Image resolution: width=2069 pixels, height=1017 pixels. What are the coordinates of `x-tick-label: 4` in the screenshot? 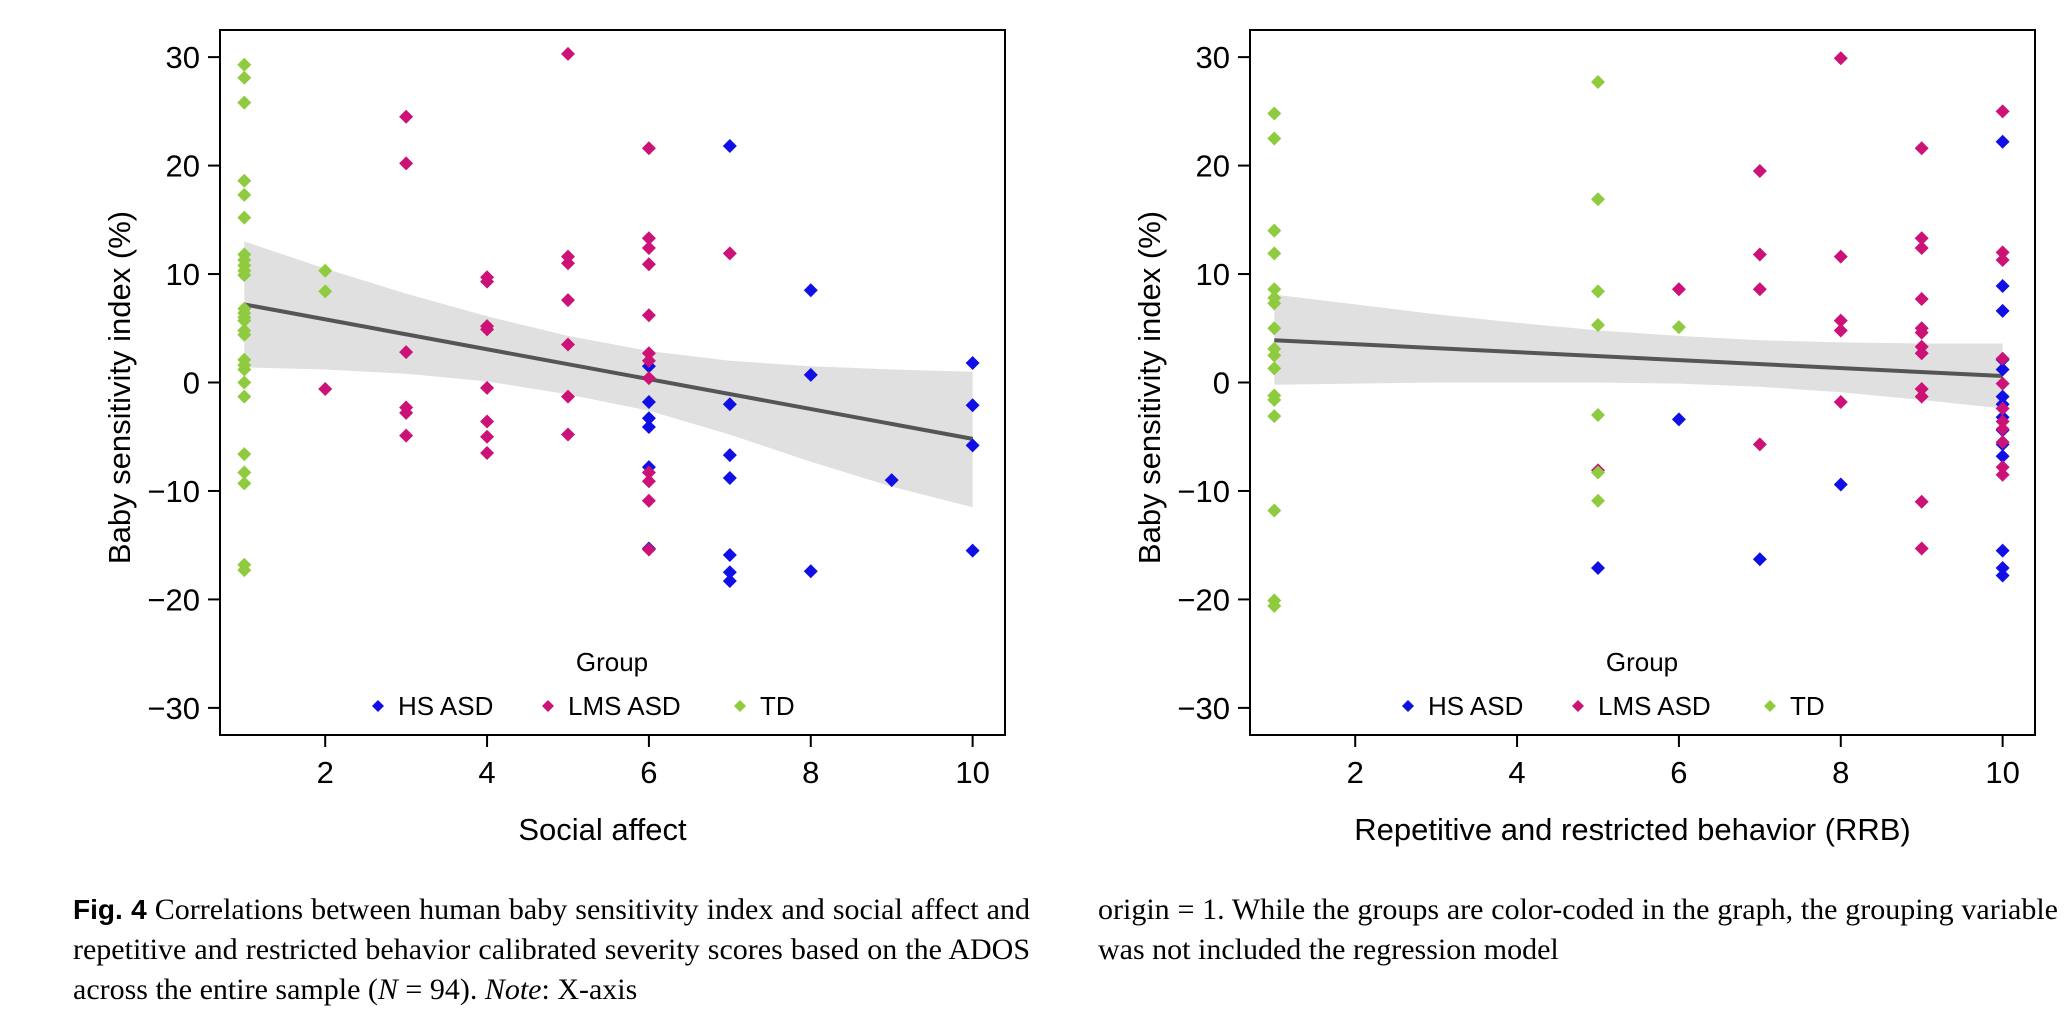 It's located at (486, 772).